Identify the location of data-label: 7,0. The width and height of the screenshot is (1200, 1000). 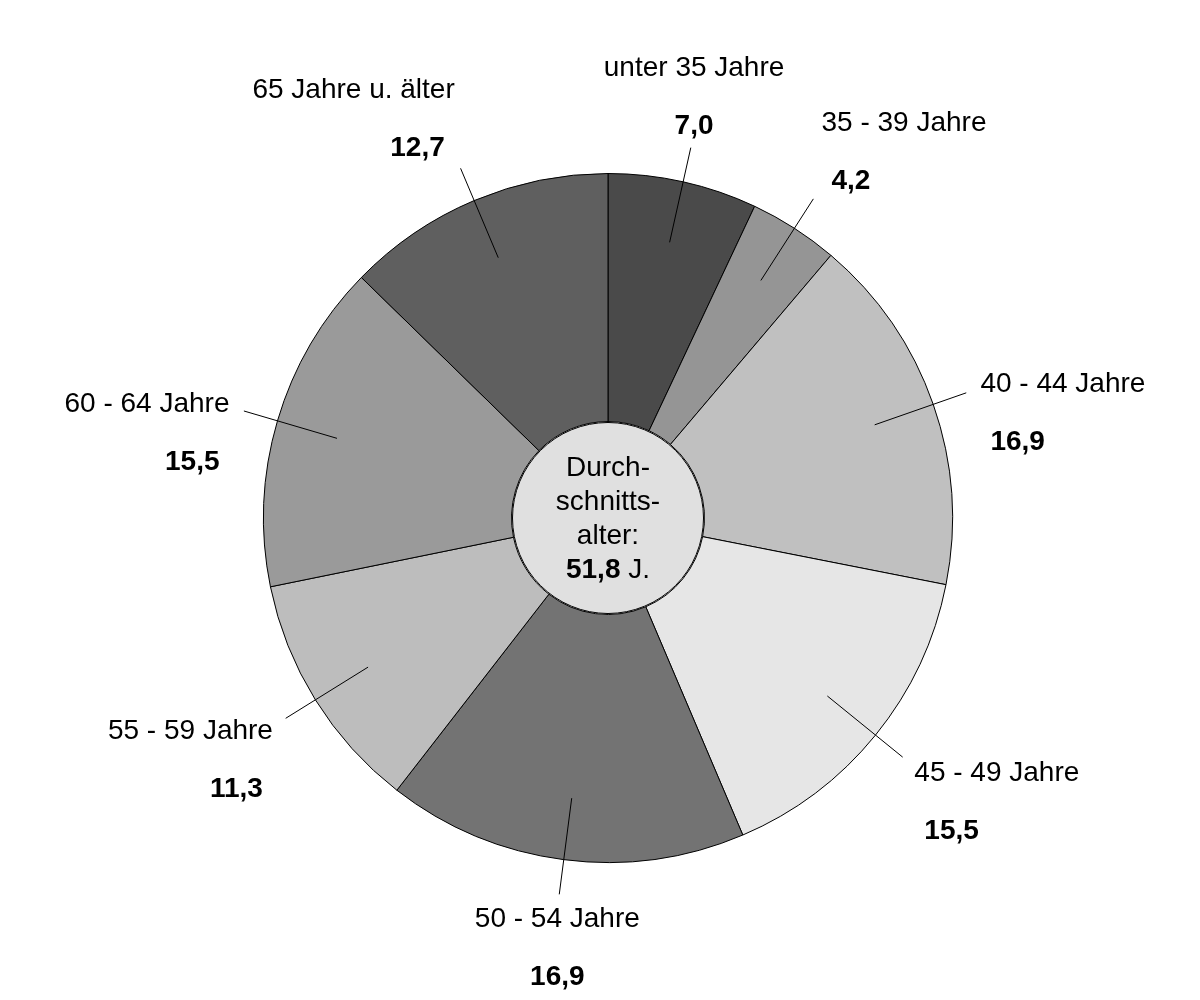
(694, 124).